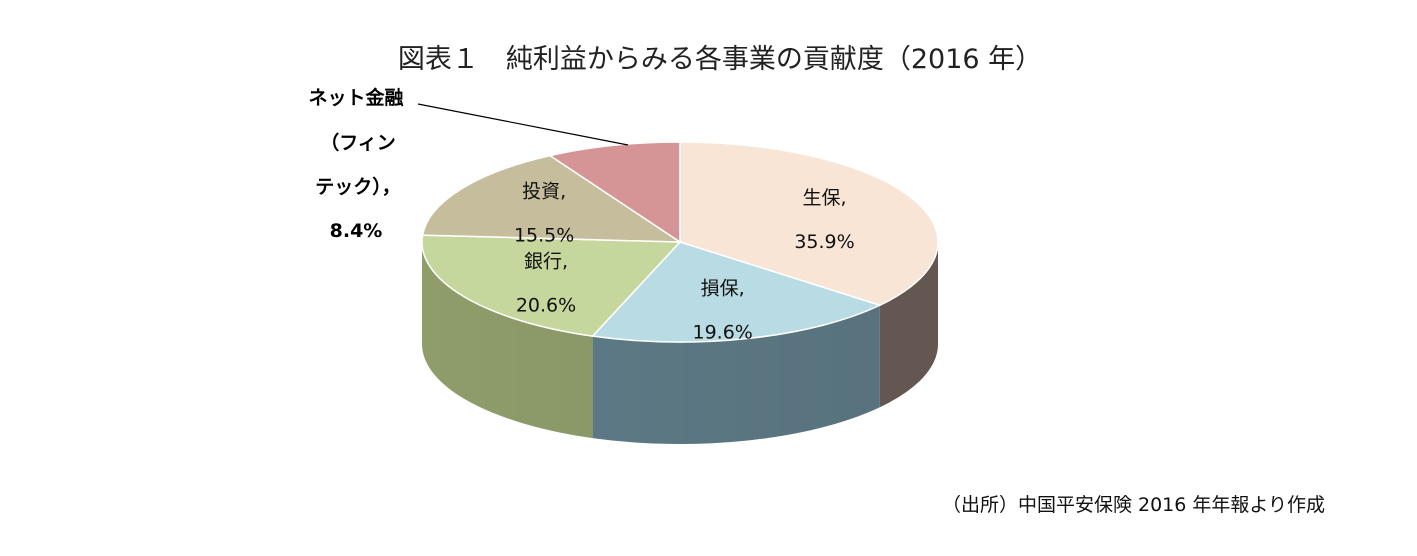 The height and width of the screenshot is (556, 1417). Describe the element at coordinates (523, 124) in the screenshot. I see `callout-leader-line` at that location.